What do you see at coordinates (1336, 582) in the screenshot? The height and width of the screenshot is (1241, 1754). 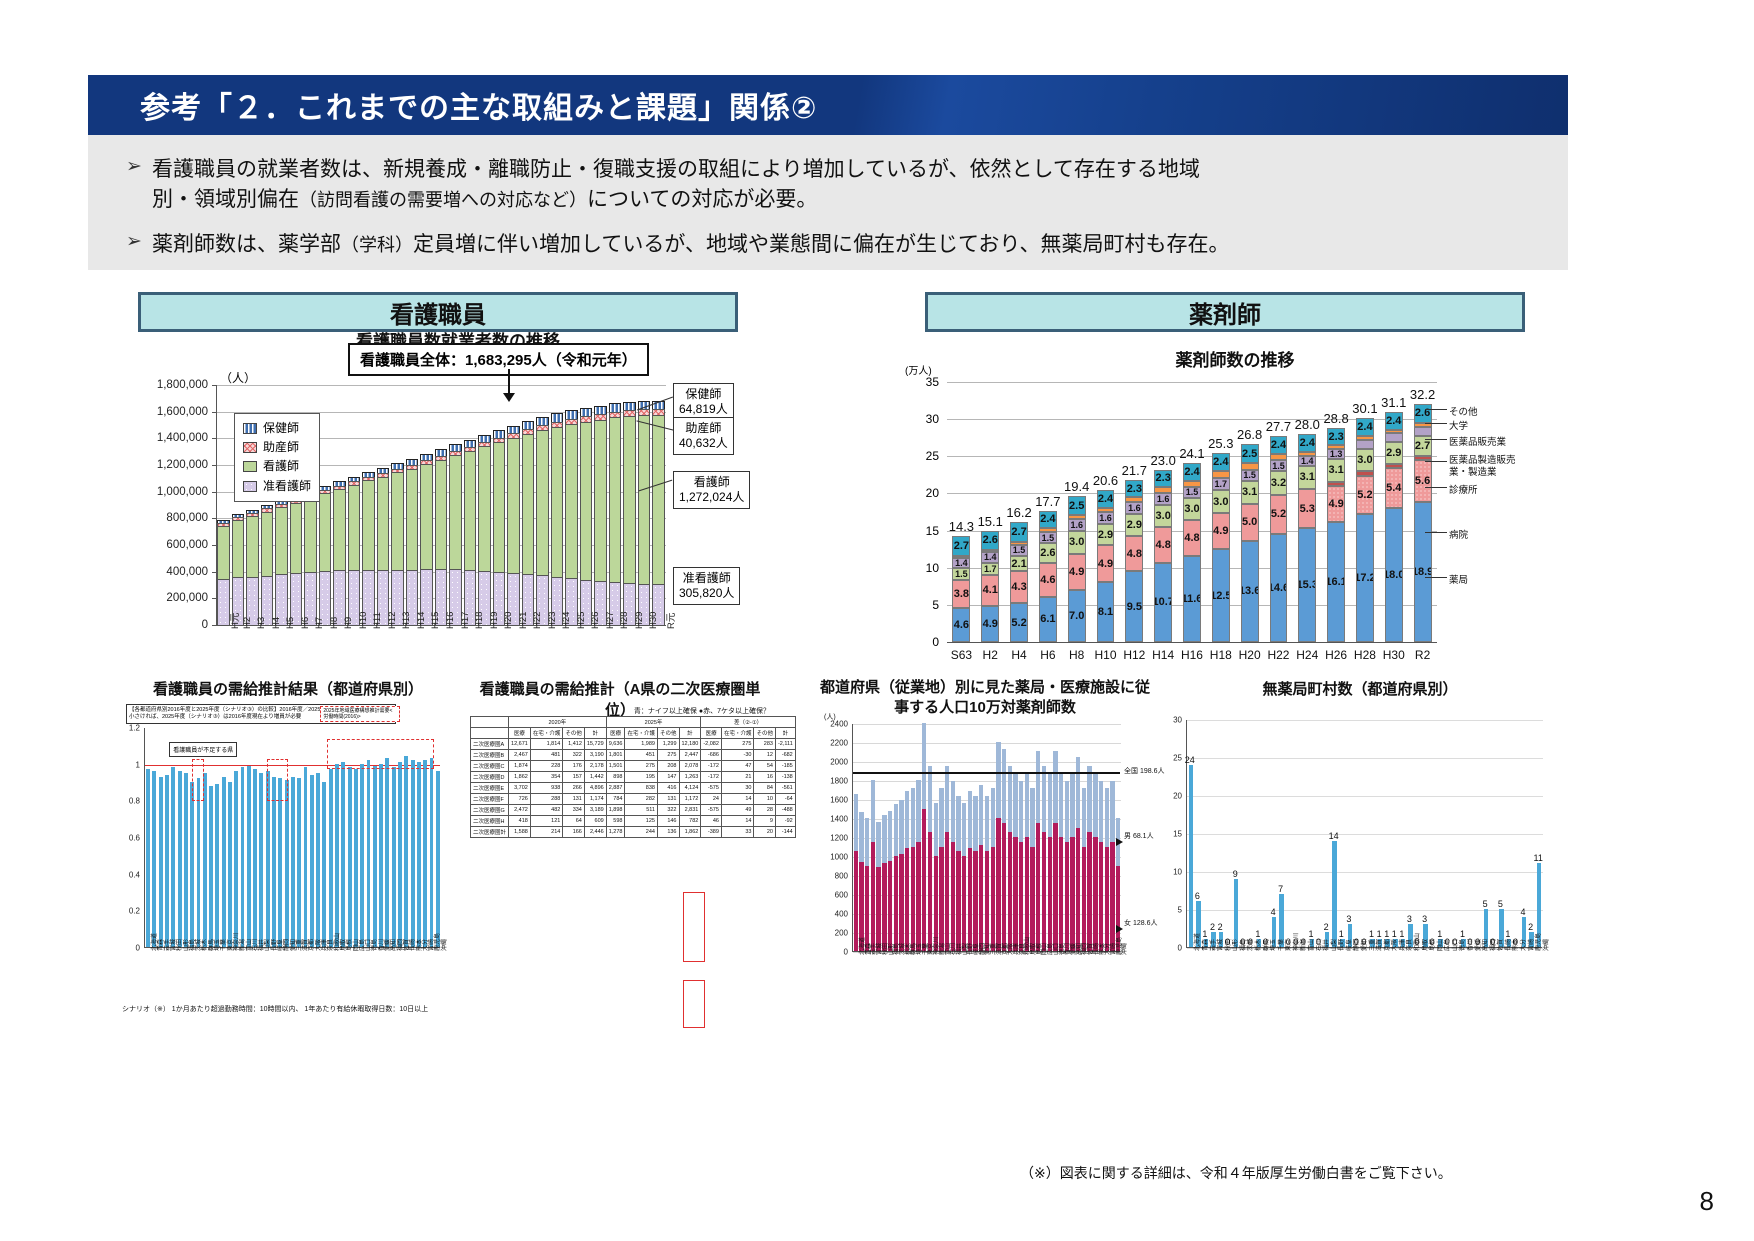 I see `bar-segment-薬局: 16.1` at bounding box center [1336, 582].